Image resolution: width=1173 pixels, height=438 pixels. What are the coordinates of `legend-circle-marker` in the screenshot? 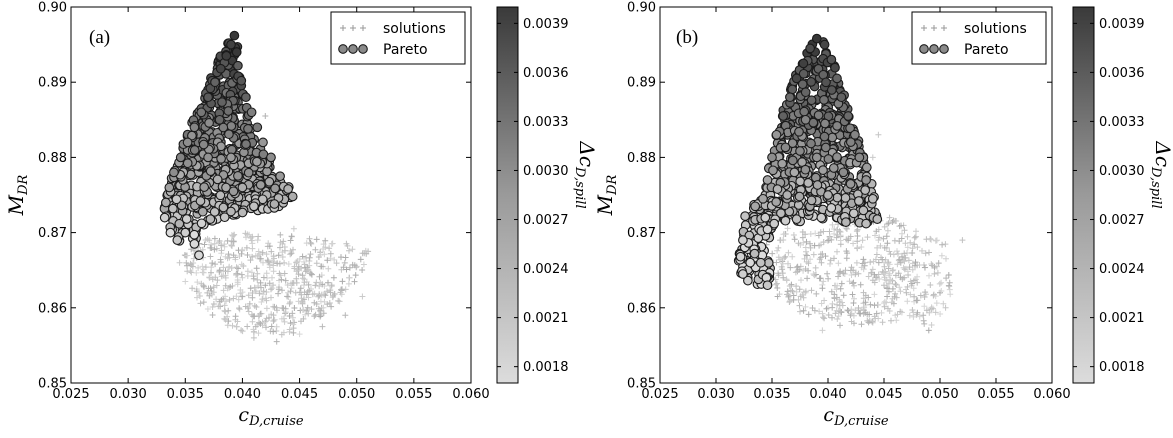 It's located at (944, 49).